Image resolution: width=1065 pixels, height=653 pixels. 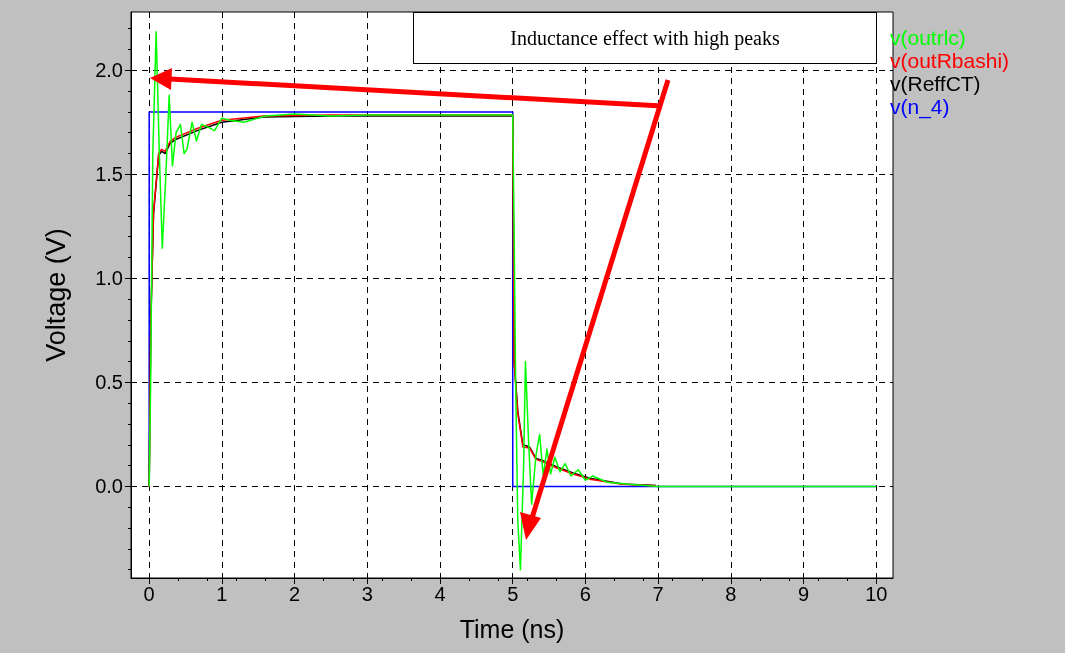 I want to click on x-tick-label: 7, so click(x=658, y=594).